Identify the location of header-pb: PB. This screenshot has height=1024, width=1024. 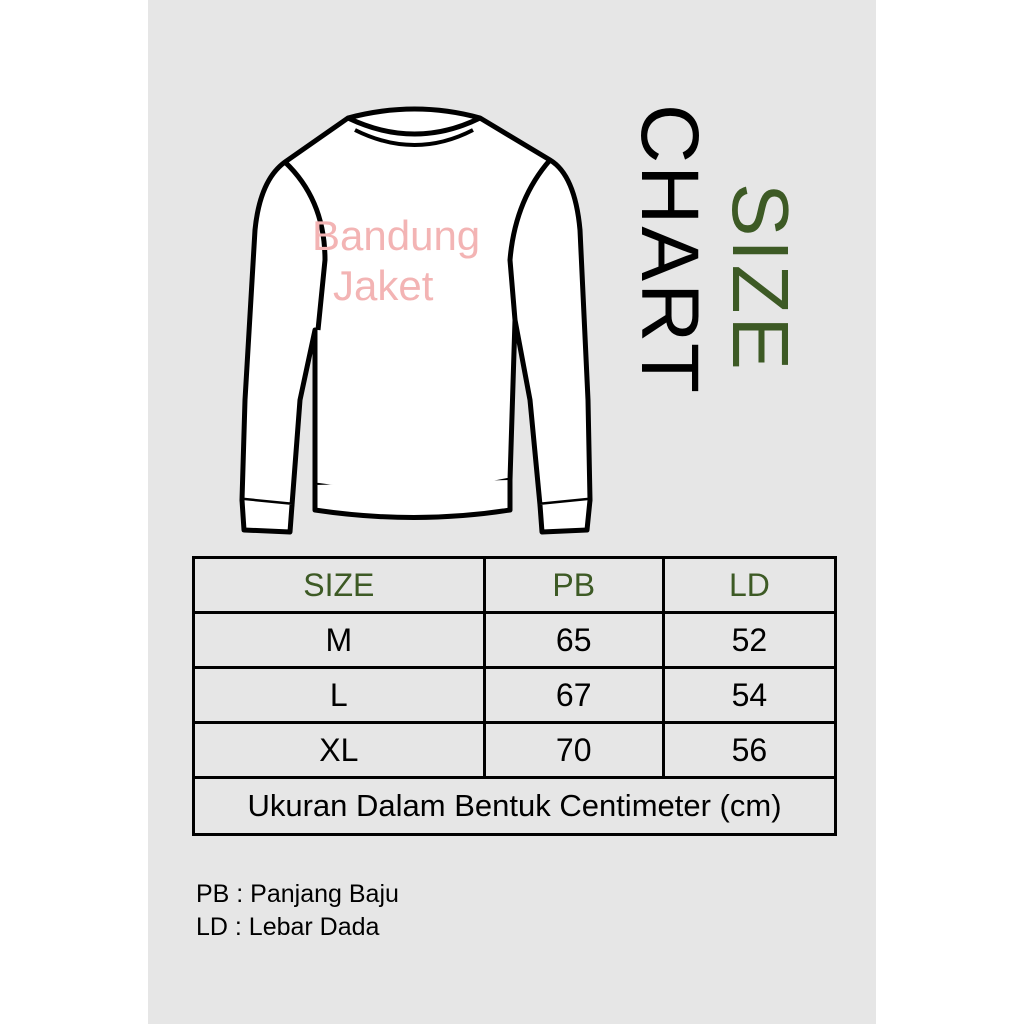
(573, 585).